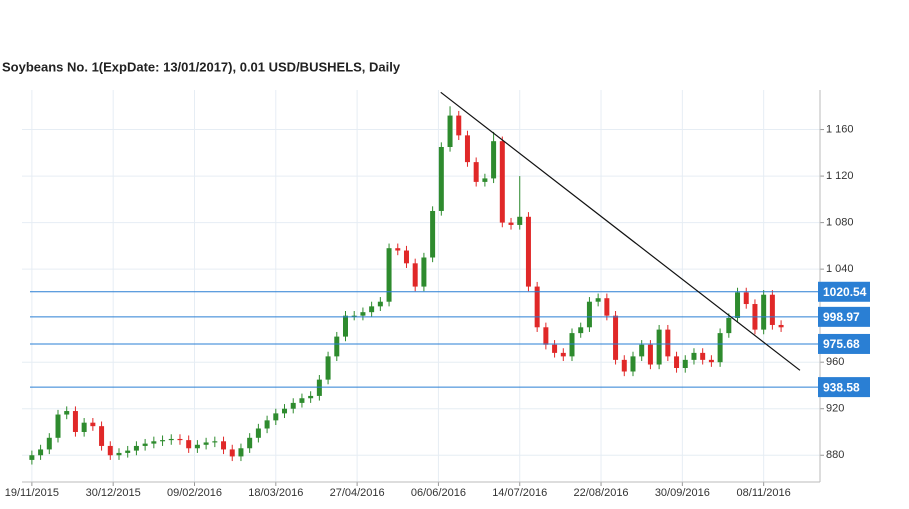 Image resolution: width=909 pixels, height=509 pixels. I want to click on level-label: 975.68, so click(841, 344).